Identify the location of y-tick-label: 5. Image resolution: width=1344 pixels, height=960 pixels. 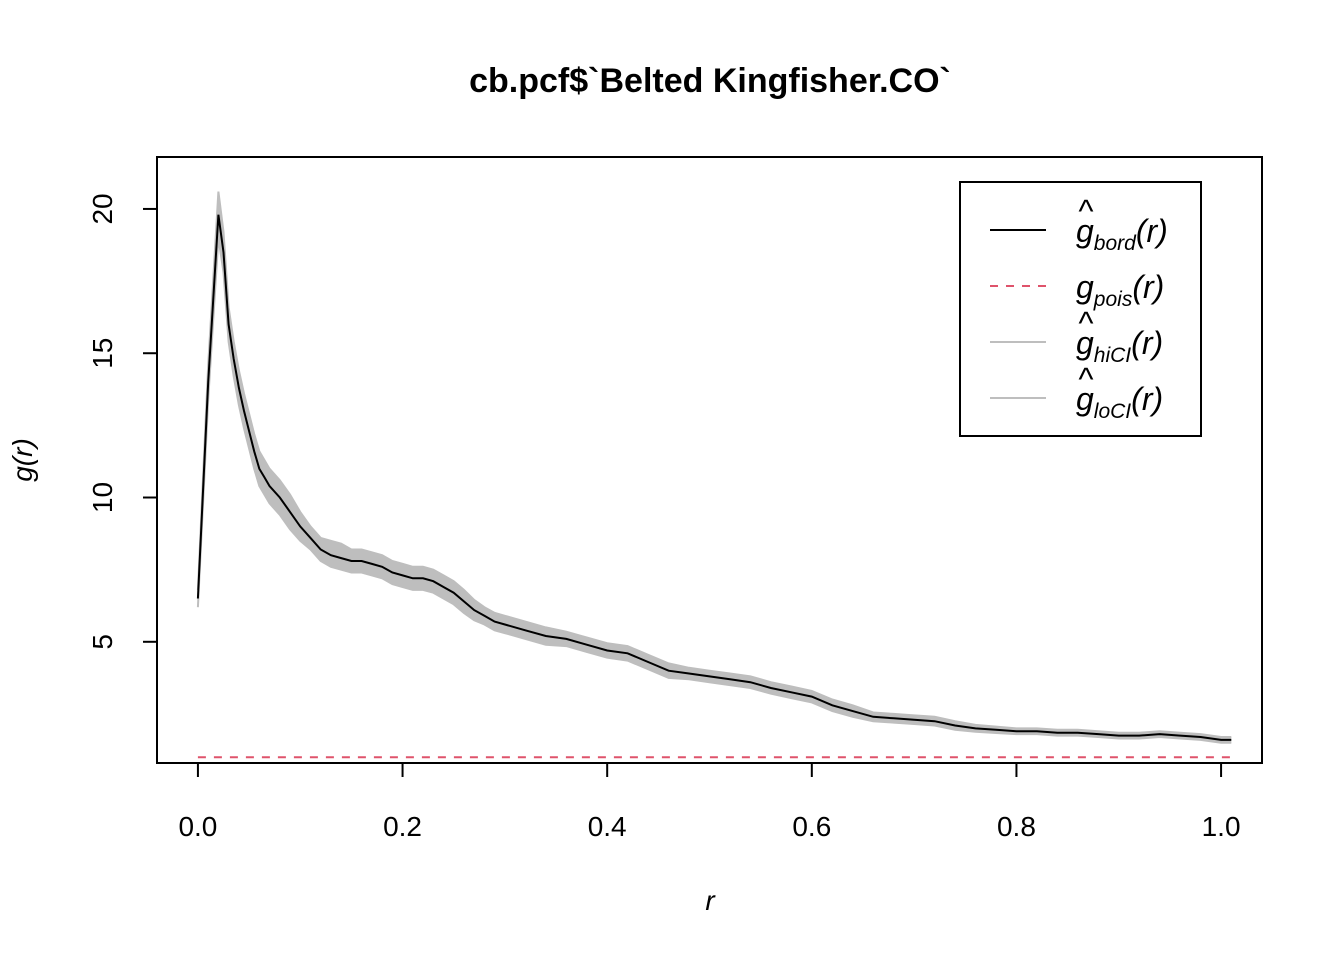
(102, 642).